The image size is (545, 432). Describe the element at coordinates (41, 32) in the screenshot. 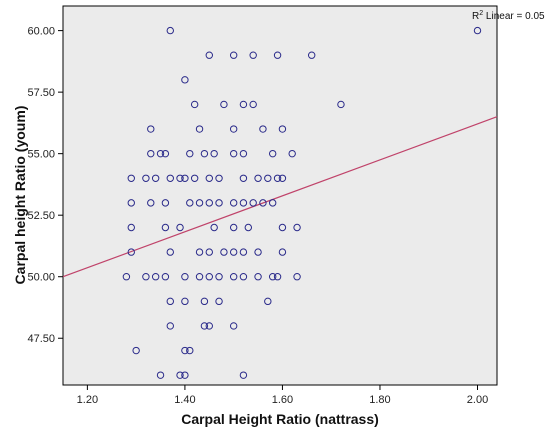

I see `y-tick-label: 60.00` at that location.